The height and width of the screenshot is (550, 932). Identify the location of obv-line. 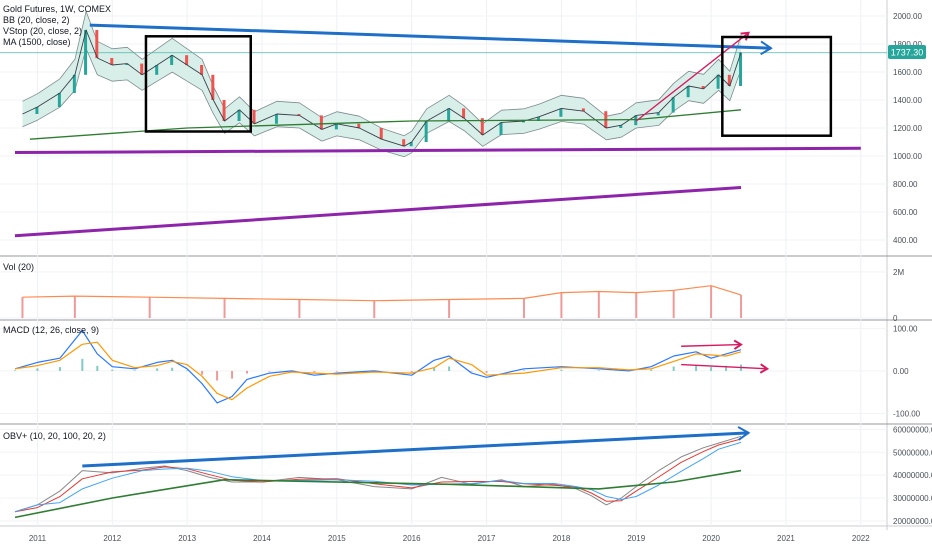
(378, 474).